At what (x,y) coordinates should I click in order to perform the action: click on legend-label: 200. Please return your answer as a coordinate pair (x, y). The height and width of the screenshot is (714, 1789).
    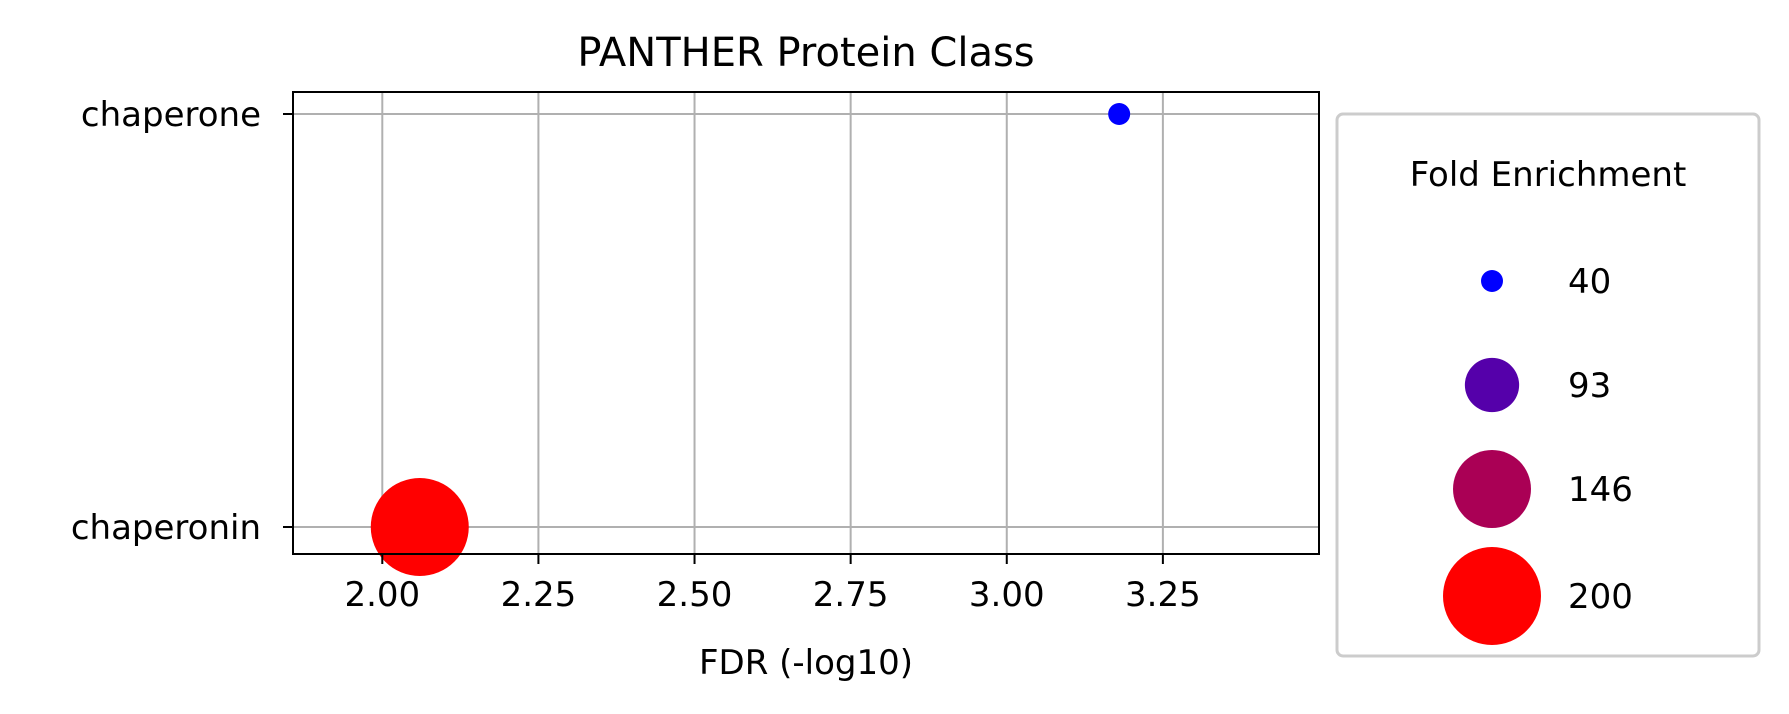
    Looking at the image, I should click on (1600, 597).